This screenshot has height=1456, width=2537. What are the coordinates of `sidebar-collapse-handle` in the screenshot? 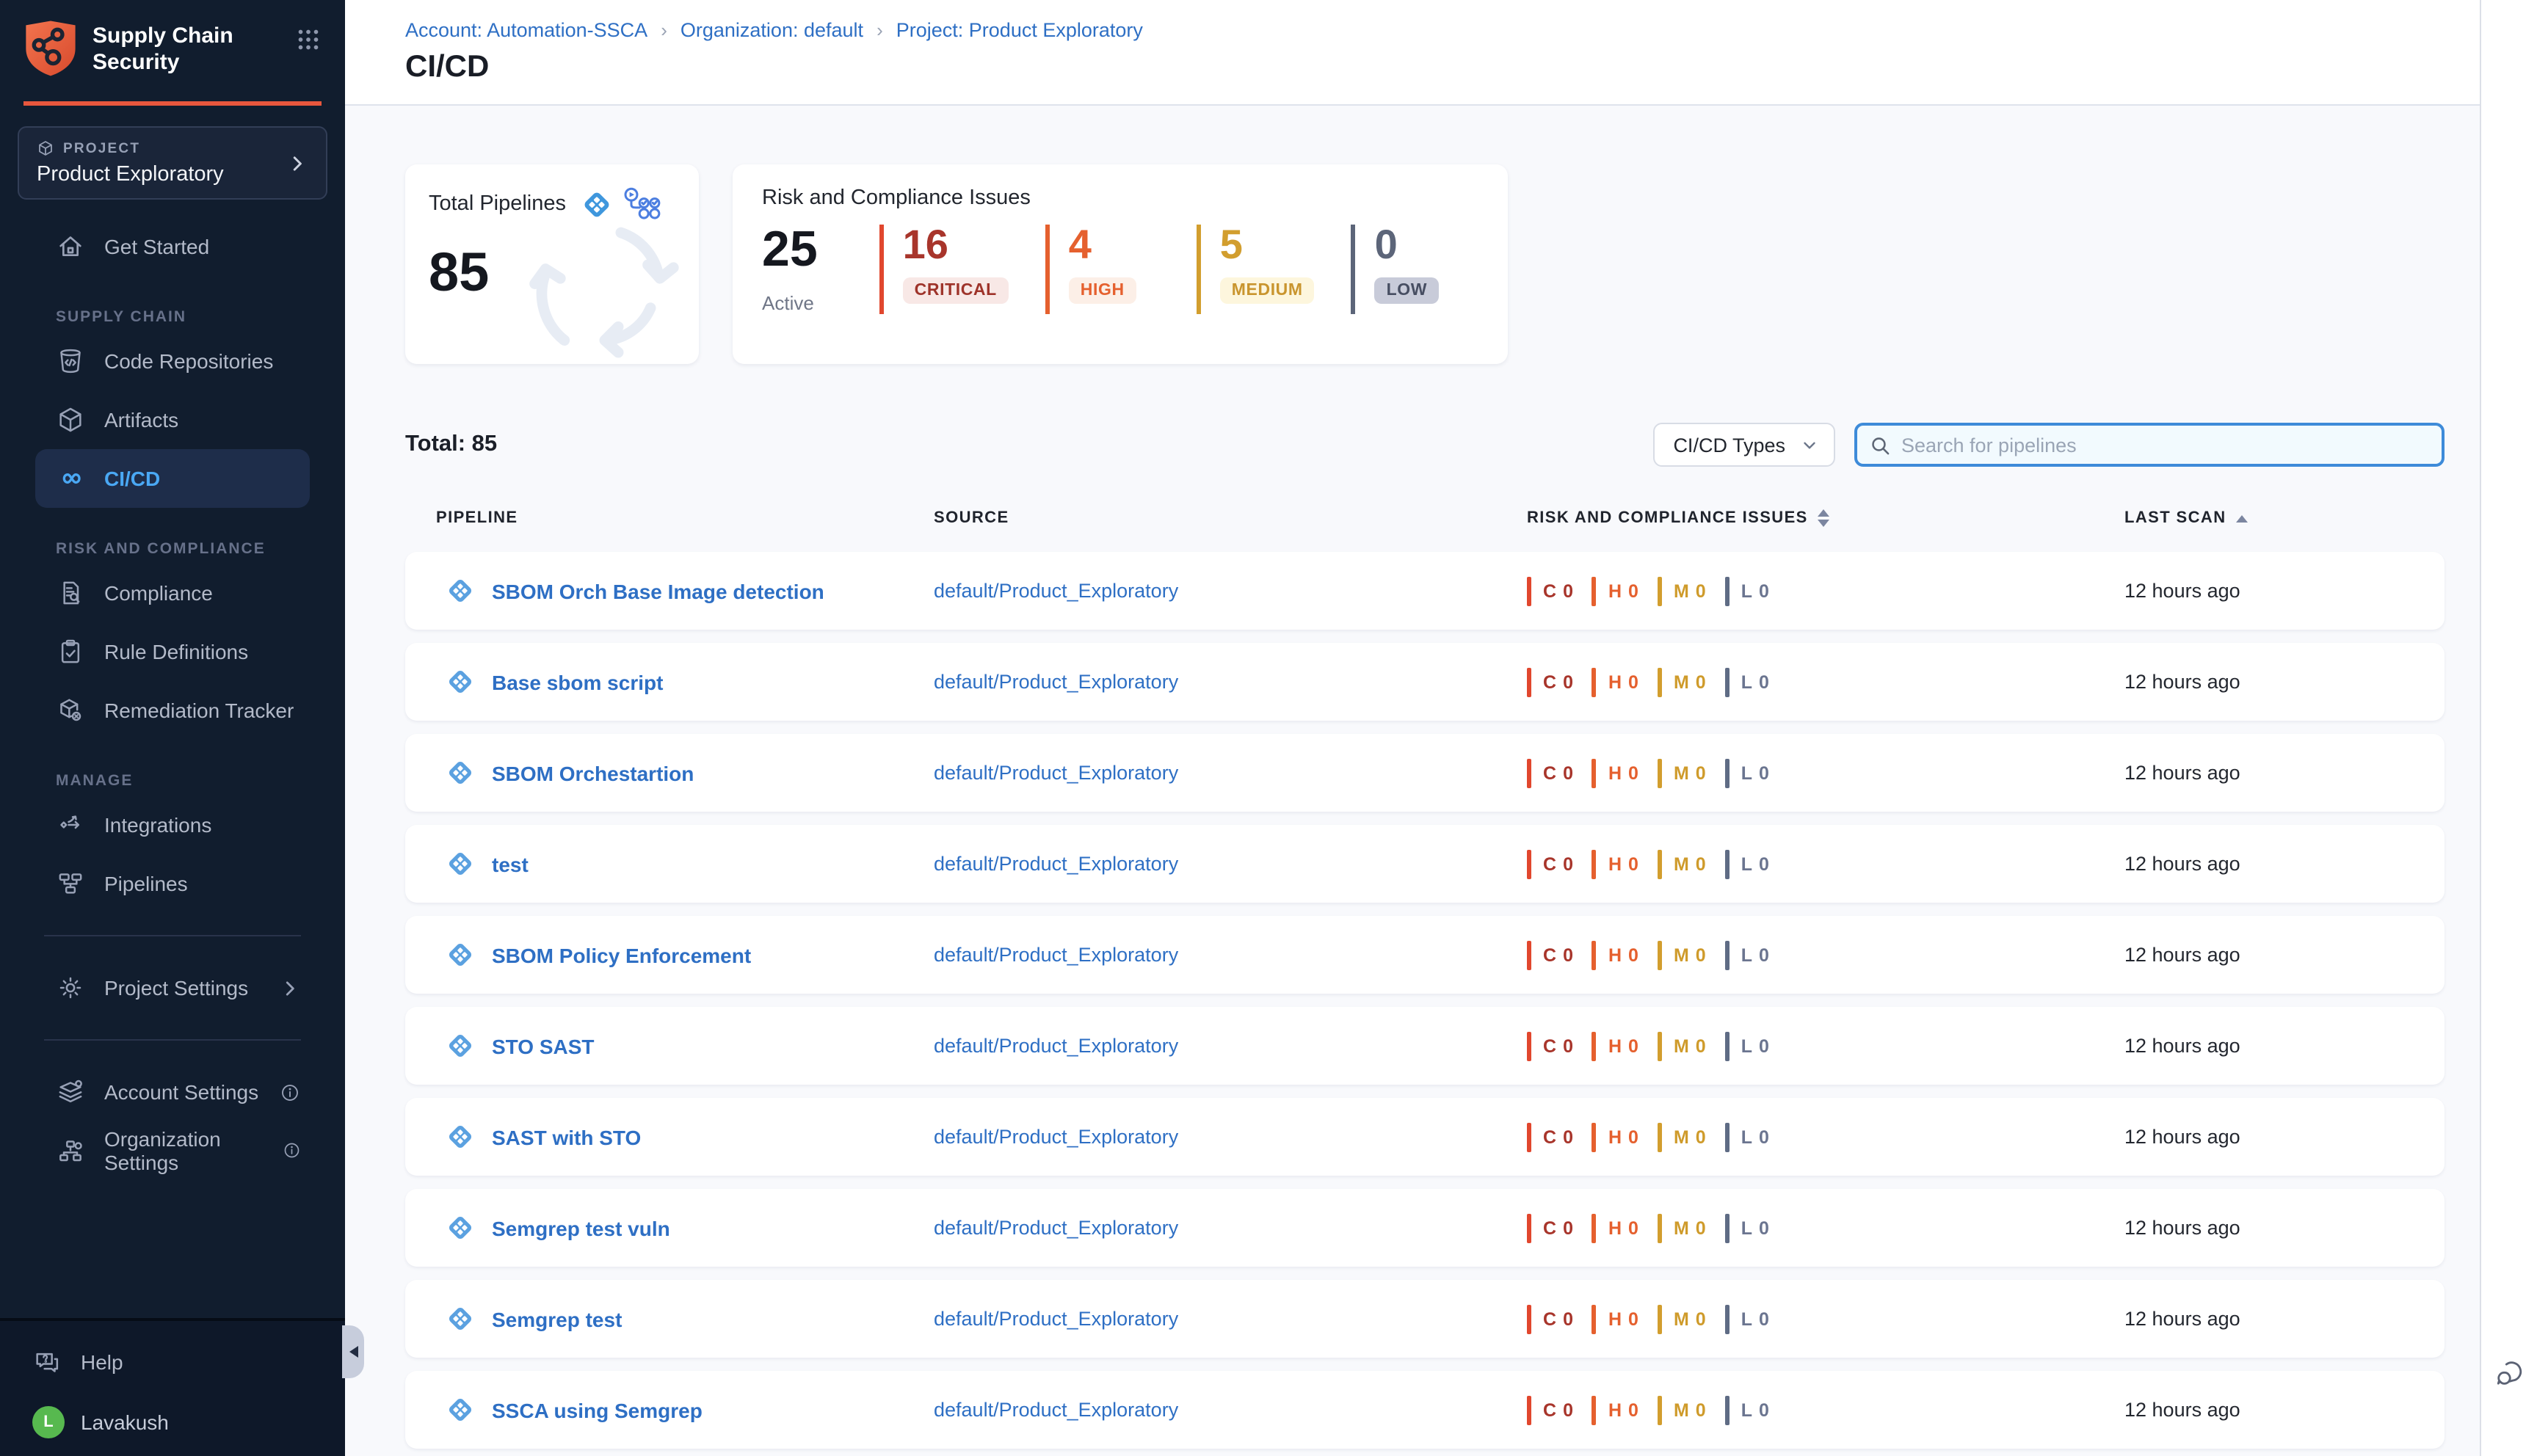 It's located at (353, 1351).